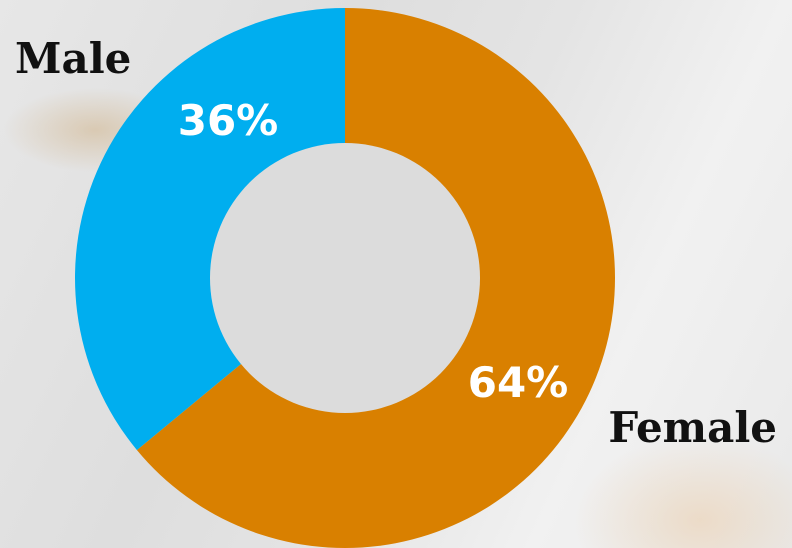 This screenshot has width=792, height=548. I want to click on category-label-male: Male, so click(73, 58).